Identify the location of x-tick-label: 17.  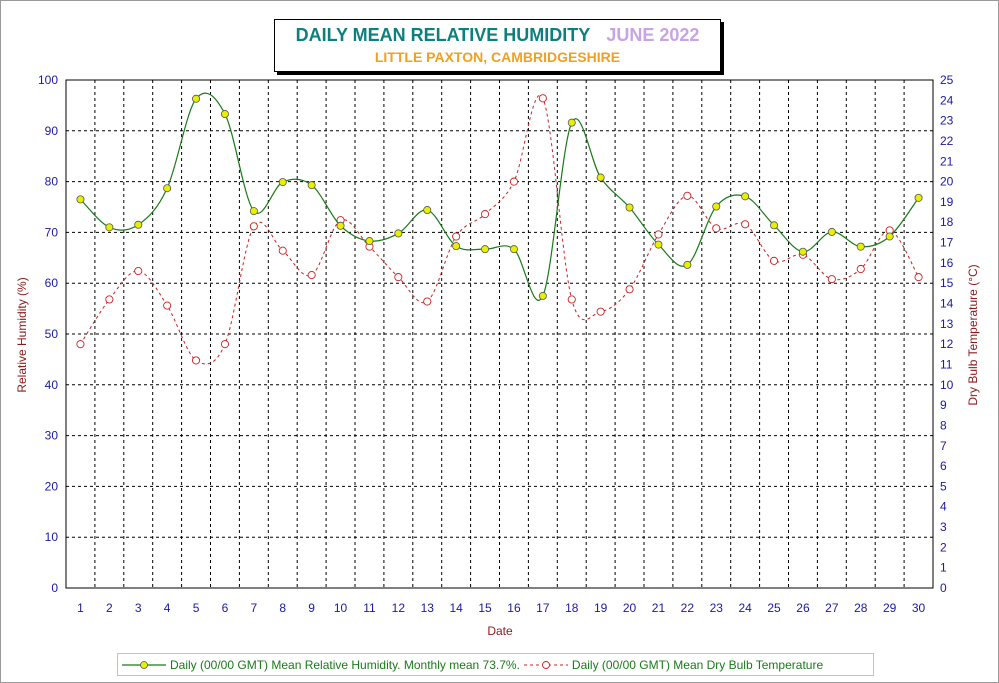
(543, 608).